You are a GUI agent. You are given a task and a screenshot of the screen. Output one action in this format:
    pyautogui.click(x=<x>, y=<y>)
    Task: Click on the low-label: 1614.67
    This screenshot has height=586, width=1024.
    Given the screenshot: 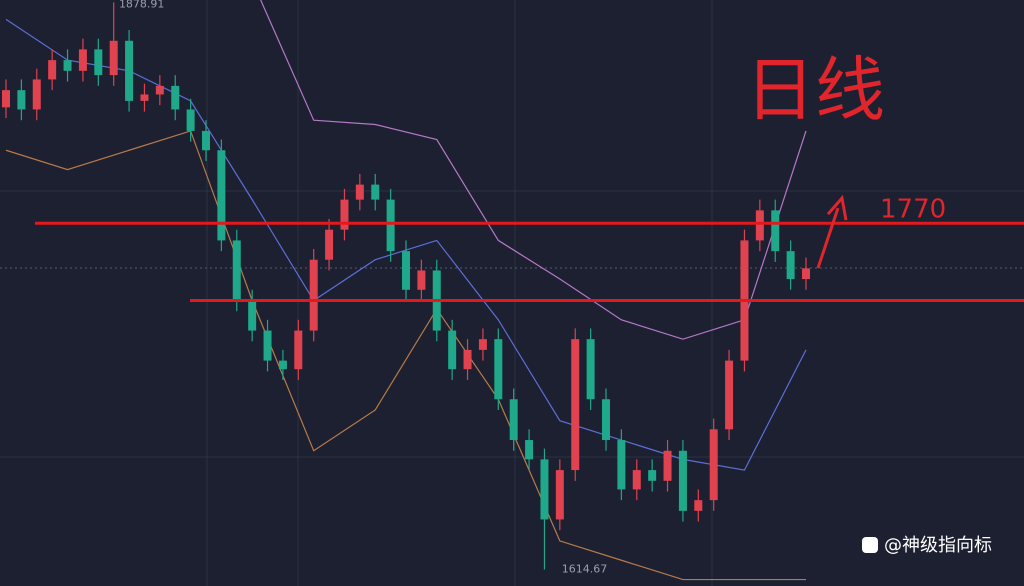 What is the action you would take?
    pyautogui.click(x=585, y=569)
    